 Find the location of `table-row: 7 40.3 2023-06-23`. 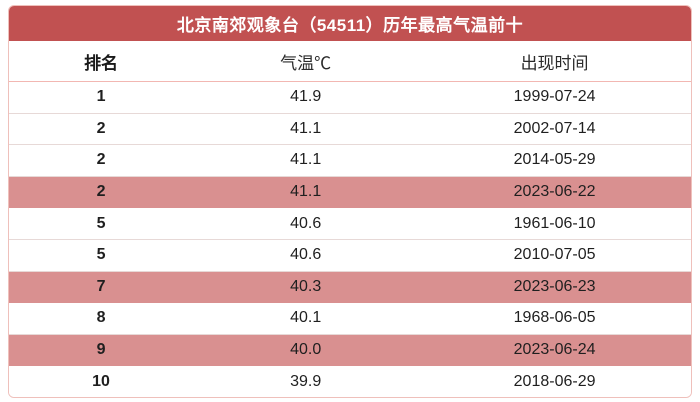

table-row: 7 40.3 2023-06-23 is located at coordinates (350, 287).